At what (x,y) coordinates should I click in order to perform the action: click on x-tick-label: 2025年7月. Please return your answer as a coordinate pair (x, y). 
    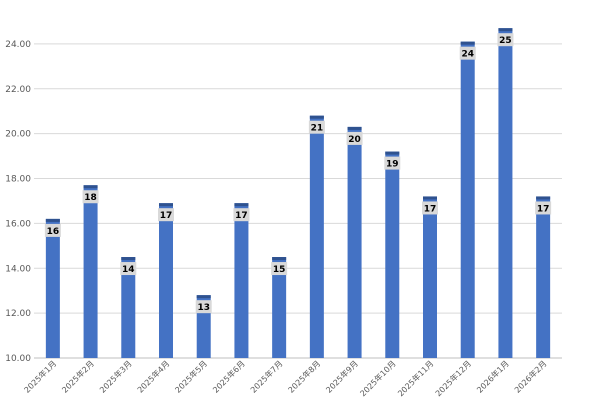
    Looking at the image, I should click on (266, 376).